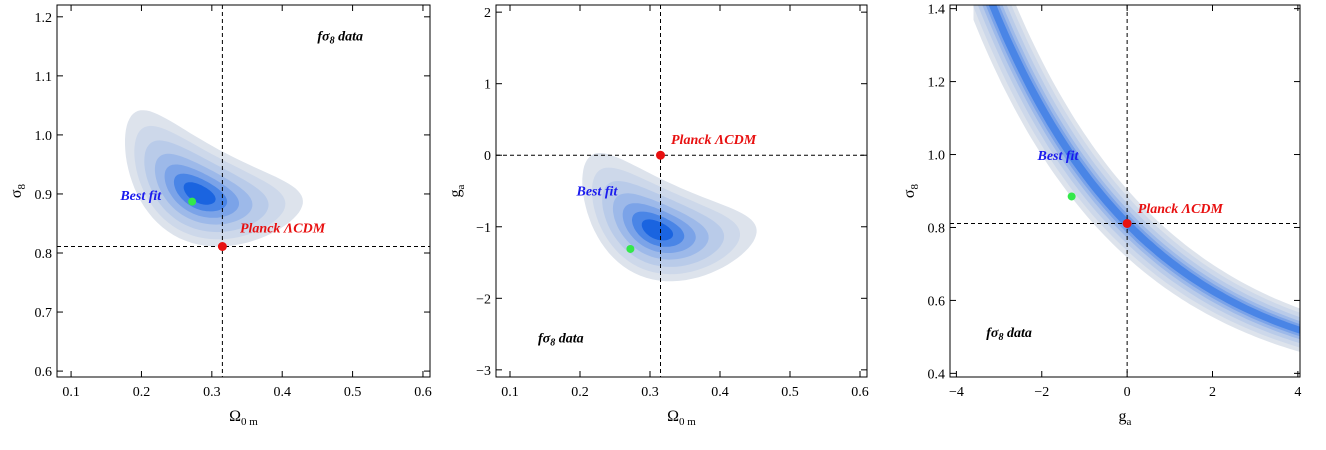 The image size is (1326, 450). What do you see at coordinates (1123, 416) in the screenshot?
I see `x-axis-label-main: g` at bounding box center [1123, 416].